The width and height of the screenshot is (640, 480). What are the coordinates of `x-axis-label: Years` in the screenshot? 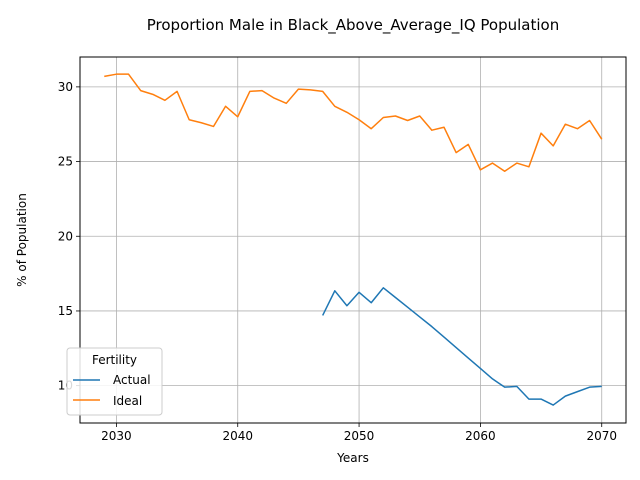 It's located at (352, 458).